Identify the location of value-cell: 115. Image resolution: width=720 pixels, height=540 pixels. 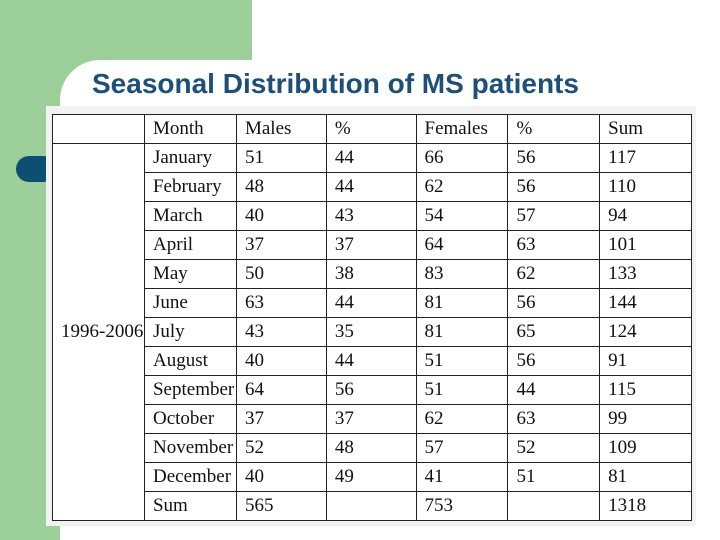
(645, 390).